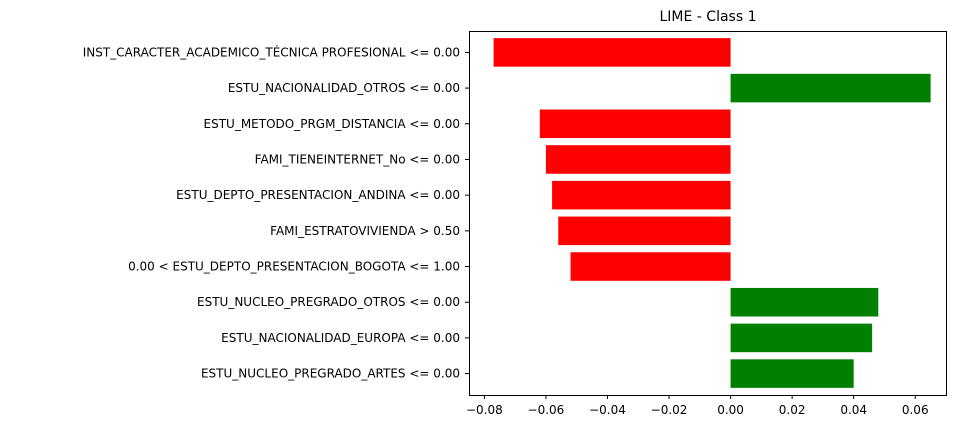 This screenshot has height=433, width=963. Describe the element at coordinates (328, 302) in the screenshot. I see `y-tick-label-7: ESTU_NUCLEO_PREGRADO_OTROS <= 0.00` at that location.